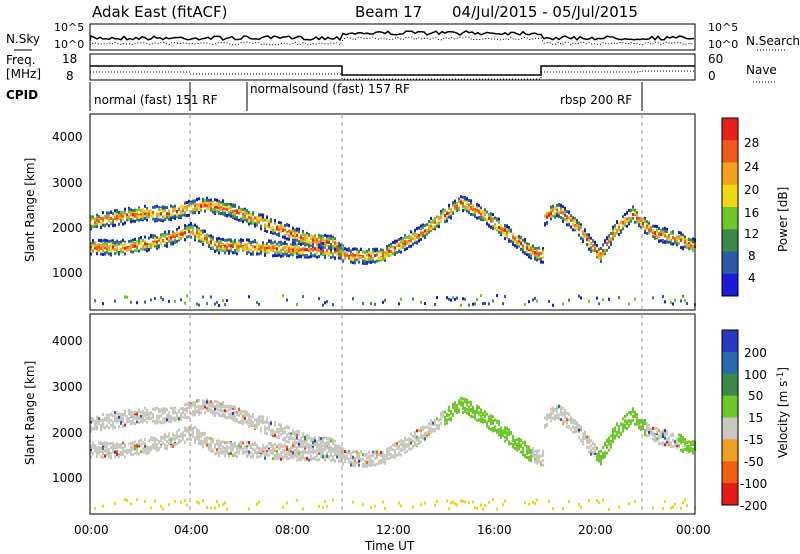 Image resolution: width=800 pixels, height=554 pixels. I want to click on freq-tick-top: 18, so click(69, 59).